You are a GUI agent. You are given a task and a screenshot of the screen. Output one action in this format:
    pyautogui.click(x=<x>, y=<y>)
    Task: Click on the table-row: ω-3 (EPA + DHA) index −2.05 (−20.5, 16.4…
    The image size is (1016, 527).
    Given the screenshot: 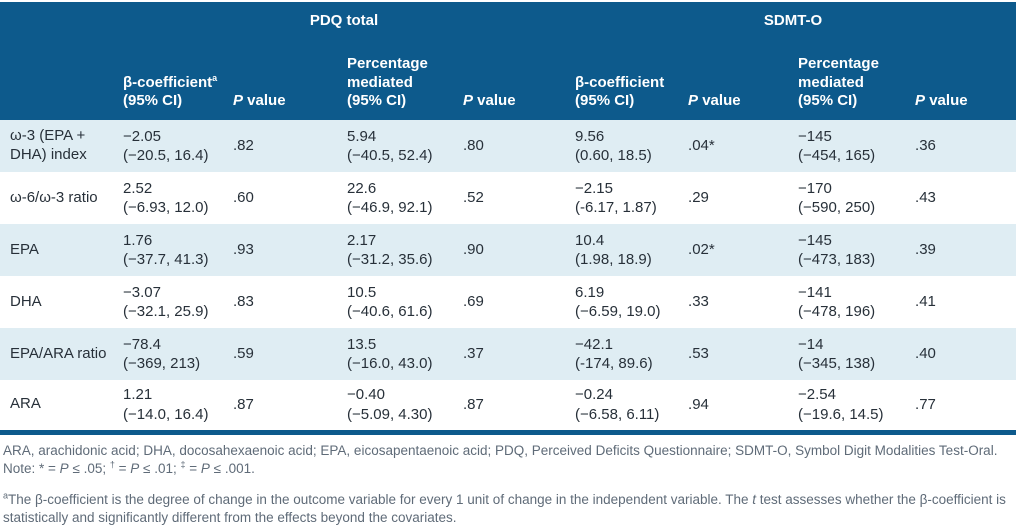 What is the action you would take?
    pyautogui.click(x=508, y=146)
    